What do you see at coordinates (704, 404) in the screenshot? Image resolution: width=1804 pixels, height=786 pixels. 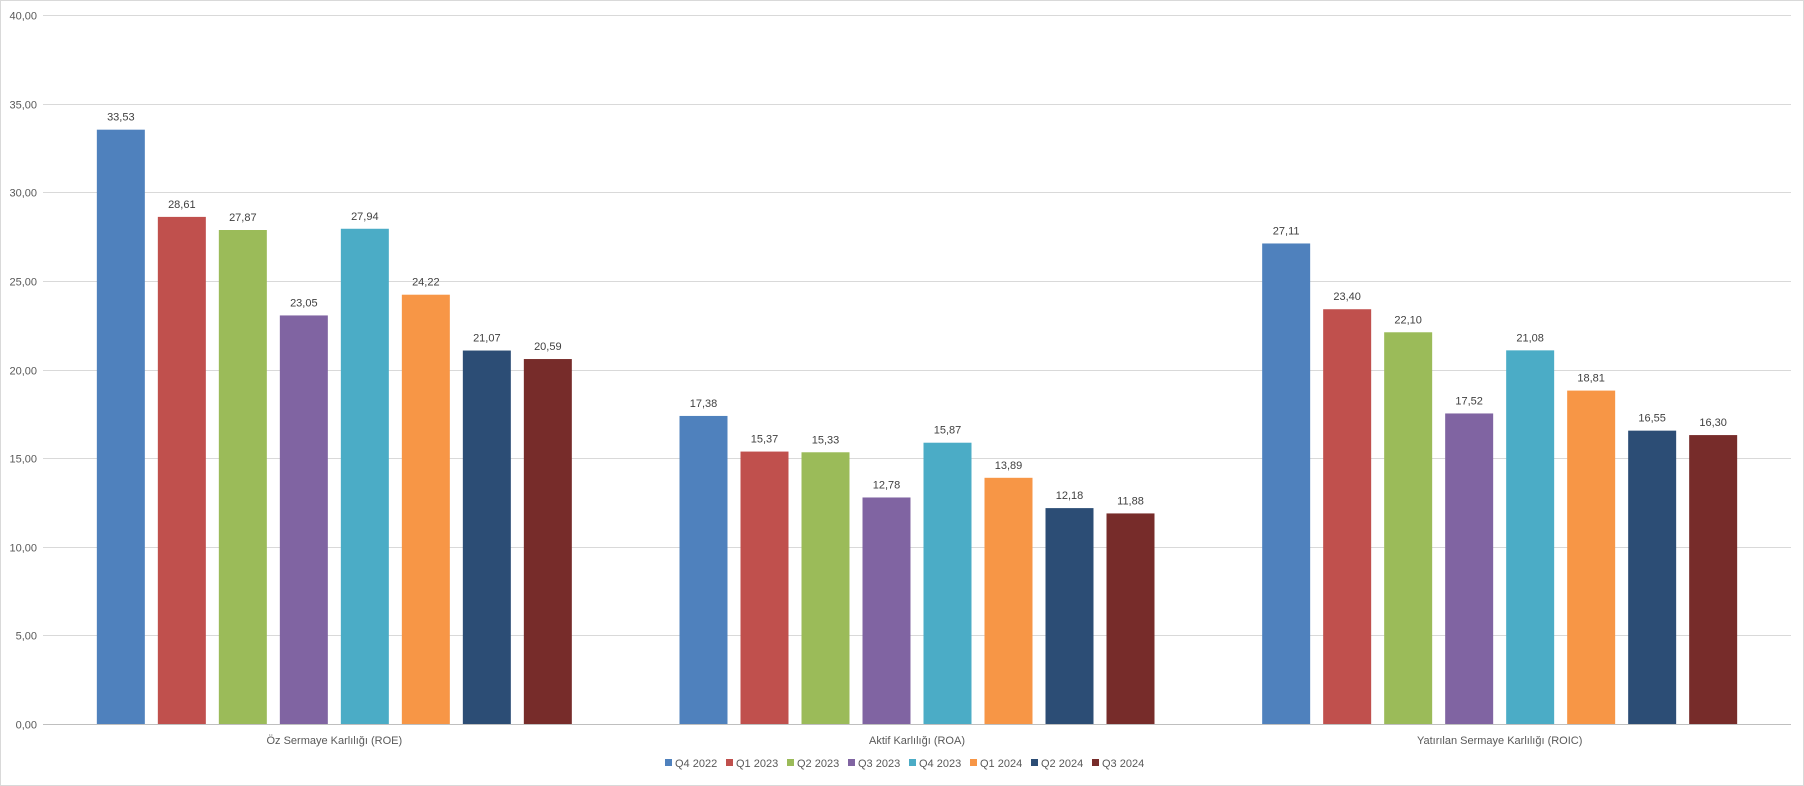 I see `data-label: 17,38` at bounding box center [704, 404].